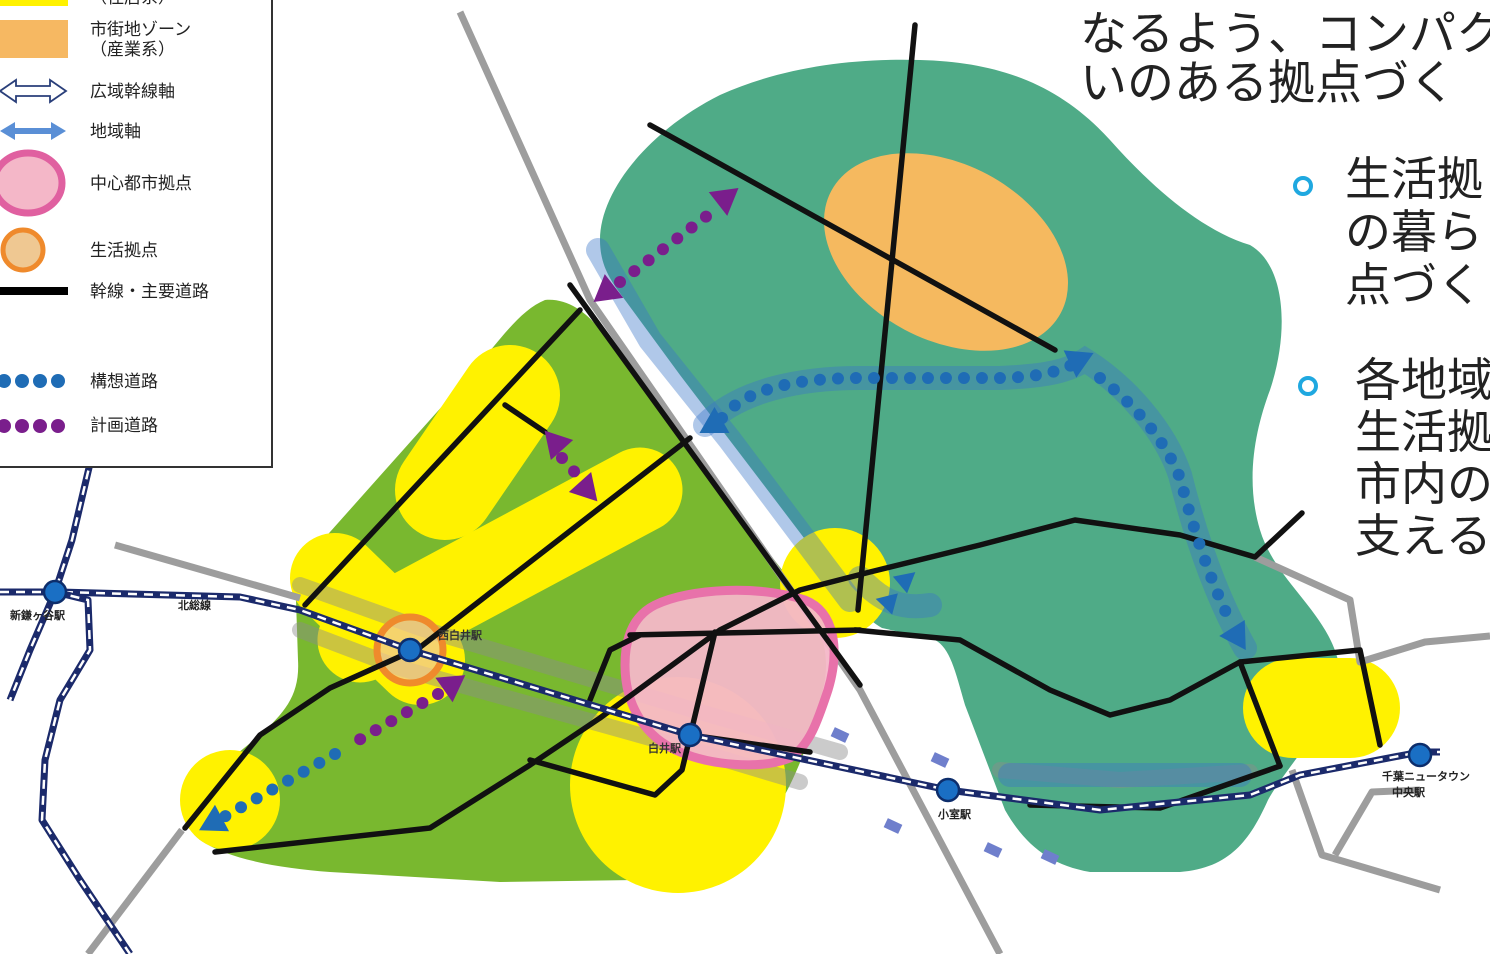 The width and height of the screenshot is (1490, 954). What do you see at coordinates (34, 3) in the screenshot?
I see `legend-swatch-residential` at bounding box center [34, 3].